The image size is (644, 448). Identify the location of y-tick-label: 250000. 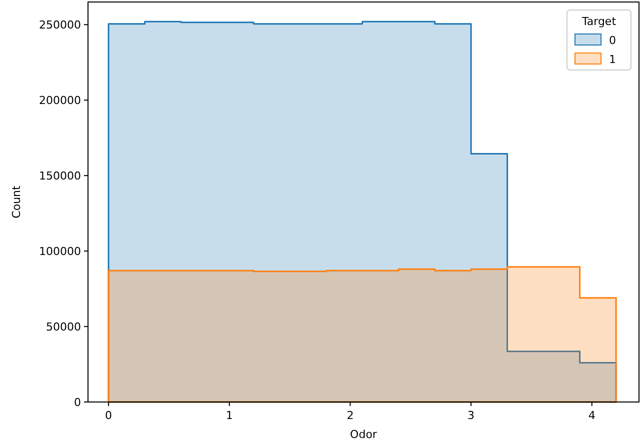
(60, 25).